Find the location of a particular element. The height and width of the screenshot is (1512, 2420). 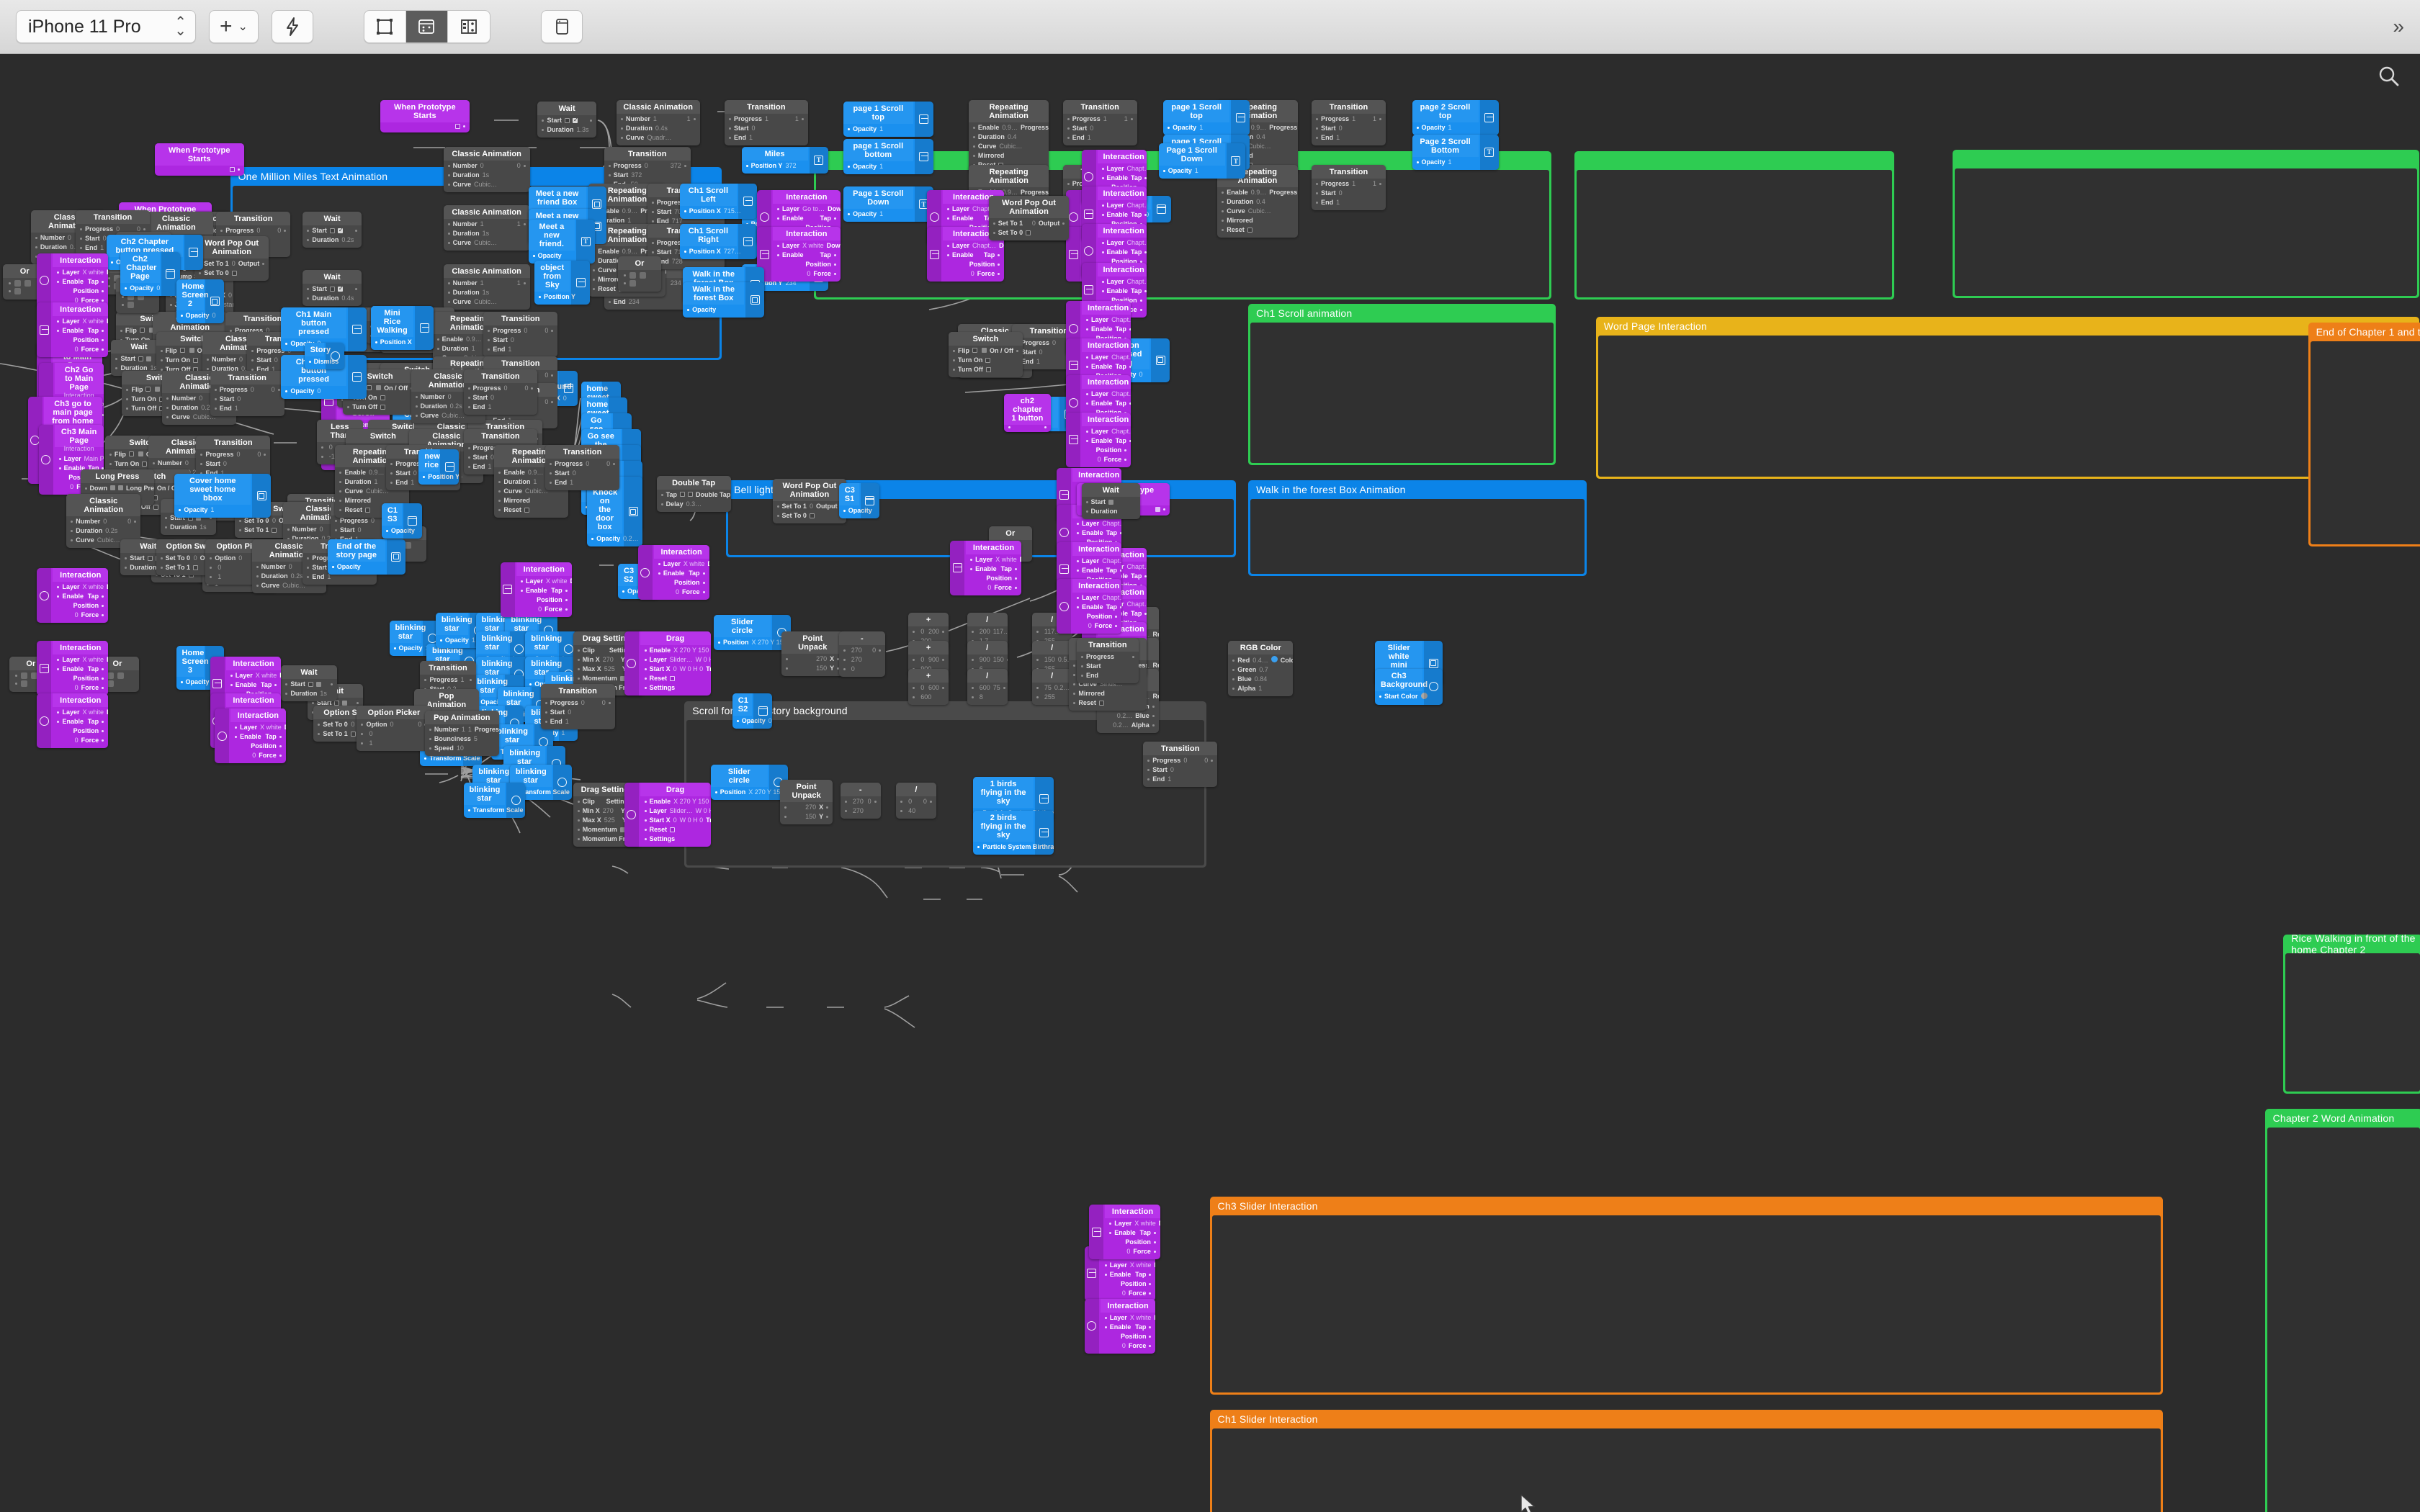

row-value: 717 is located at coordinates (677, 221).